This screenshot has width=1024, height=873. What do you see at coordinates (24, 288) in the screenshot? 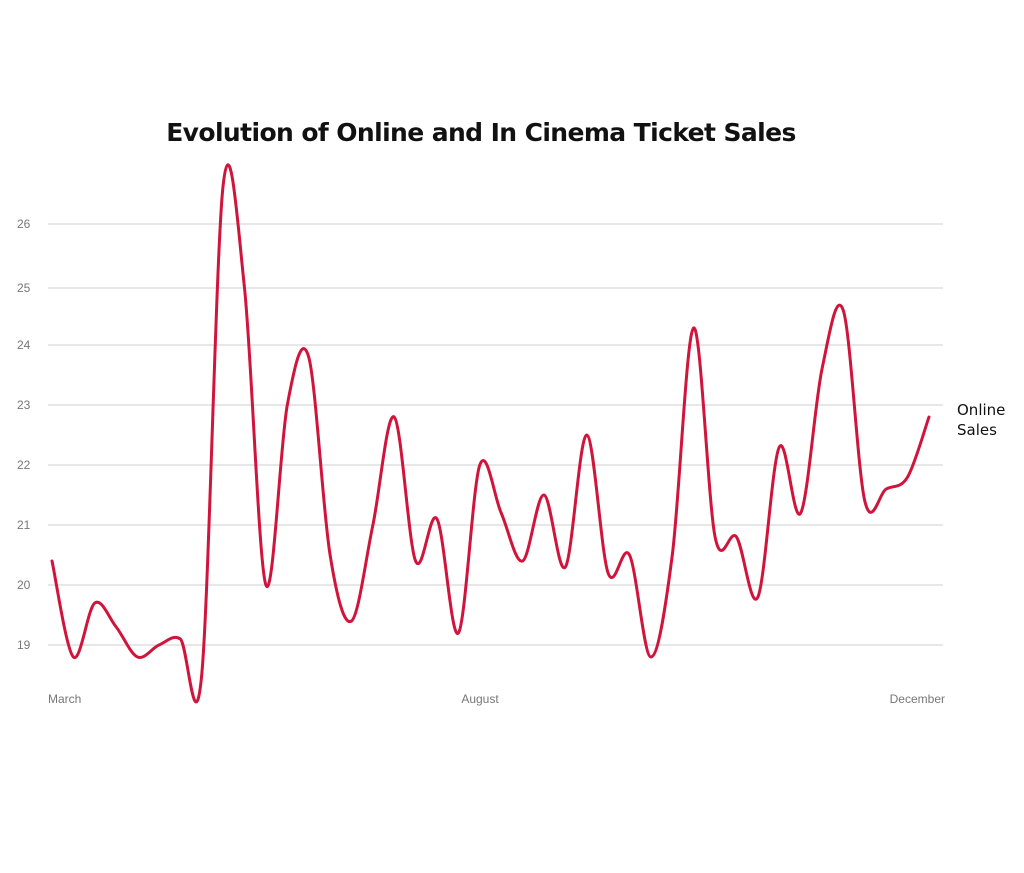
I see `y-tick-label: 25` at bounding box center [24, 288].